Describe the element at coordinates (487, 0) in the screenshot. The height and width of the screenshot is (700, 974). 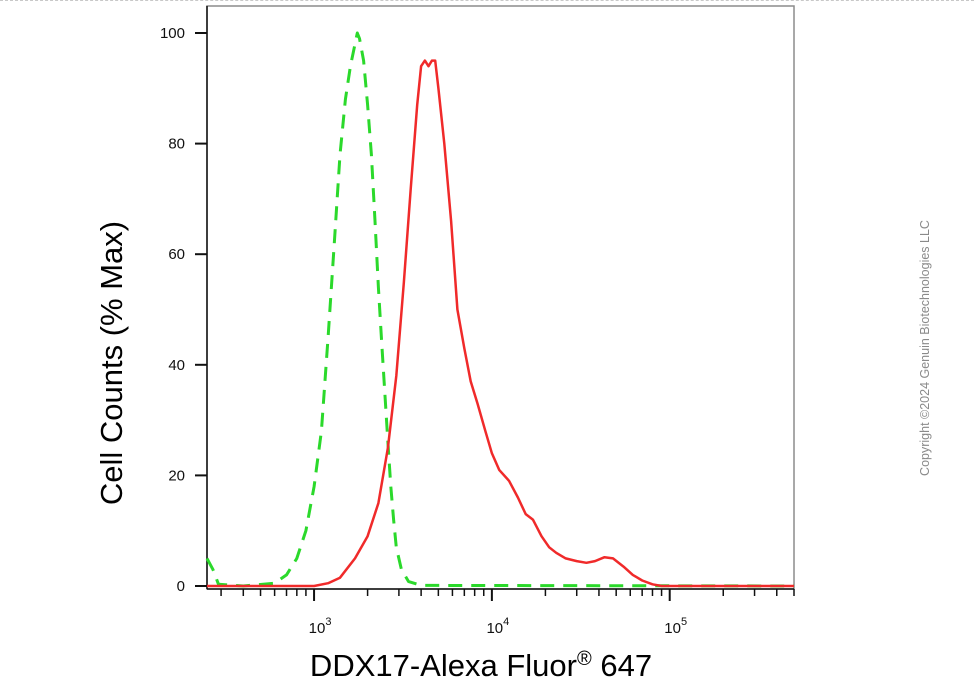
I see `top-dashed-rule` at that location.